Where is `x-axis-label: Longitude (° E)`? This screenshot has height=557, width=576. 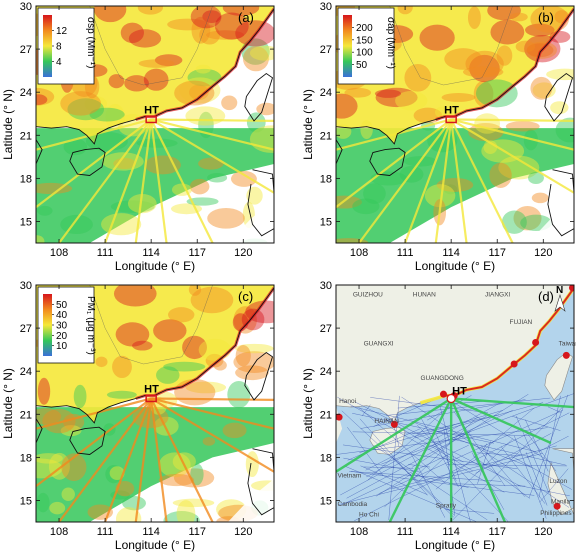 x-axis-label: Longitude (° E) is located at coordinates (155, 266).